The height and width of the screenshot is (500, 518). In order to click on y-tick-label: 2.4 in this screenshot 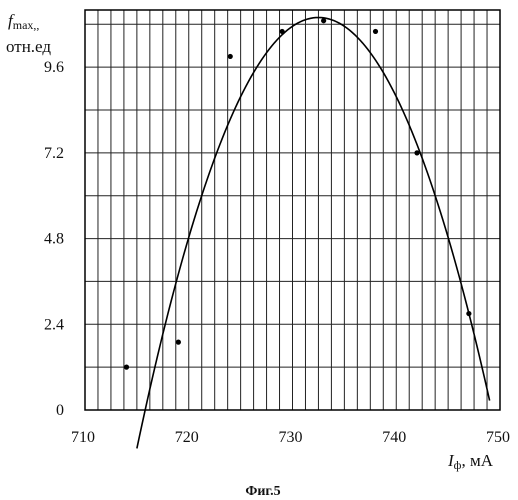, I will do `click(54, 324)`.